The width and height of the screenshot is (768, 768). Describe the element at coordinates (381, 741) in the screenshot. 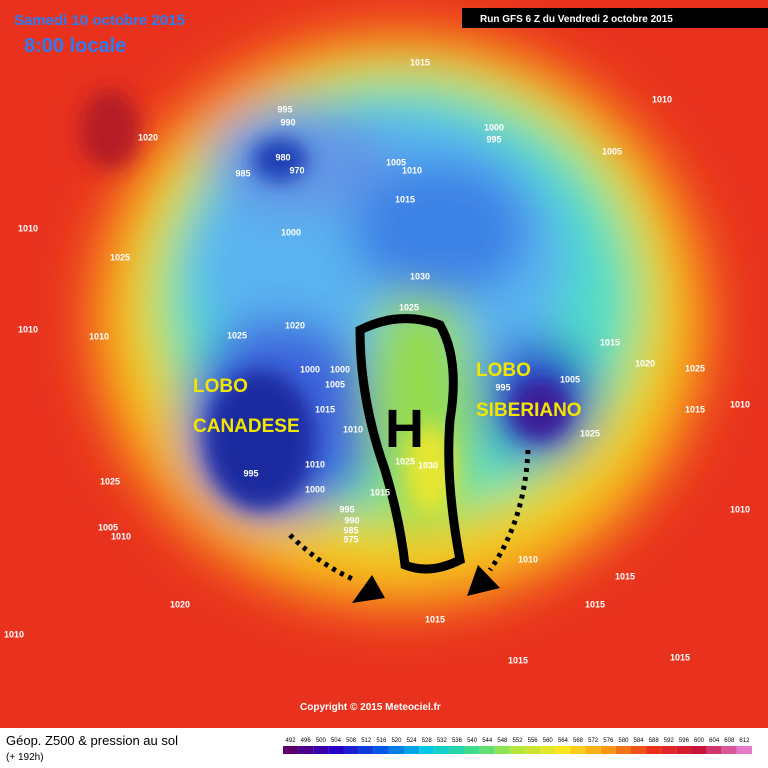

I see `colorbar-label: 516` at that location.